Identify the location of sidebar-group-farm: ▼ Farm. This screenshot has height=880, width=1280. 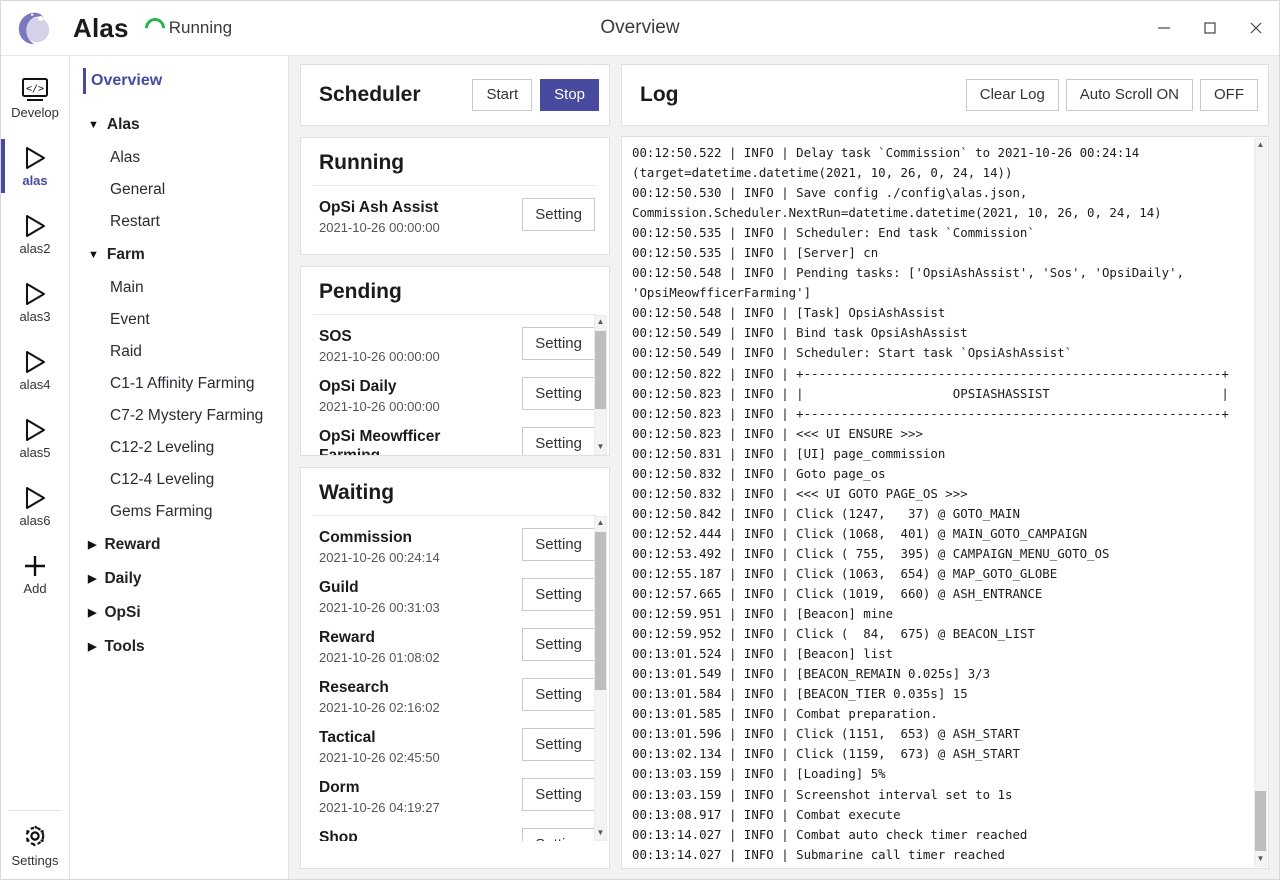
(179, 255).